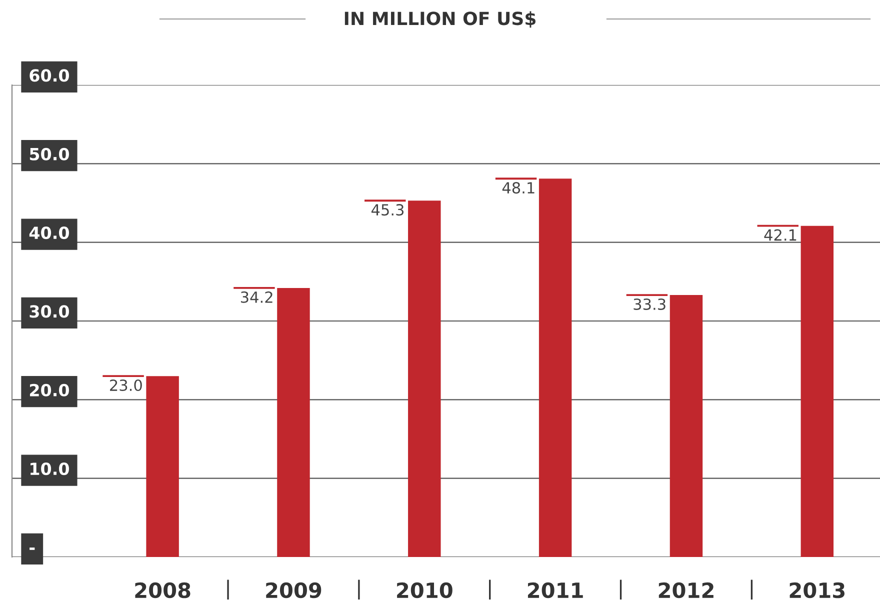 The height and width of the screenshot is (610, 880). Describe the element at coordinates (817, 590) in the screenshot. I see `x-tick-label: 2013` at that location.